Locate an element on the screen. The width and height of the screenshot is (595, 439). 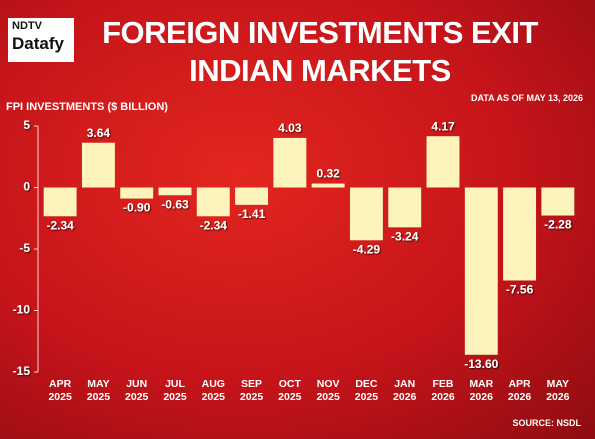
brand-sub: Datafy is located at coordinates (38, 43).